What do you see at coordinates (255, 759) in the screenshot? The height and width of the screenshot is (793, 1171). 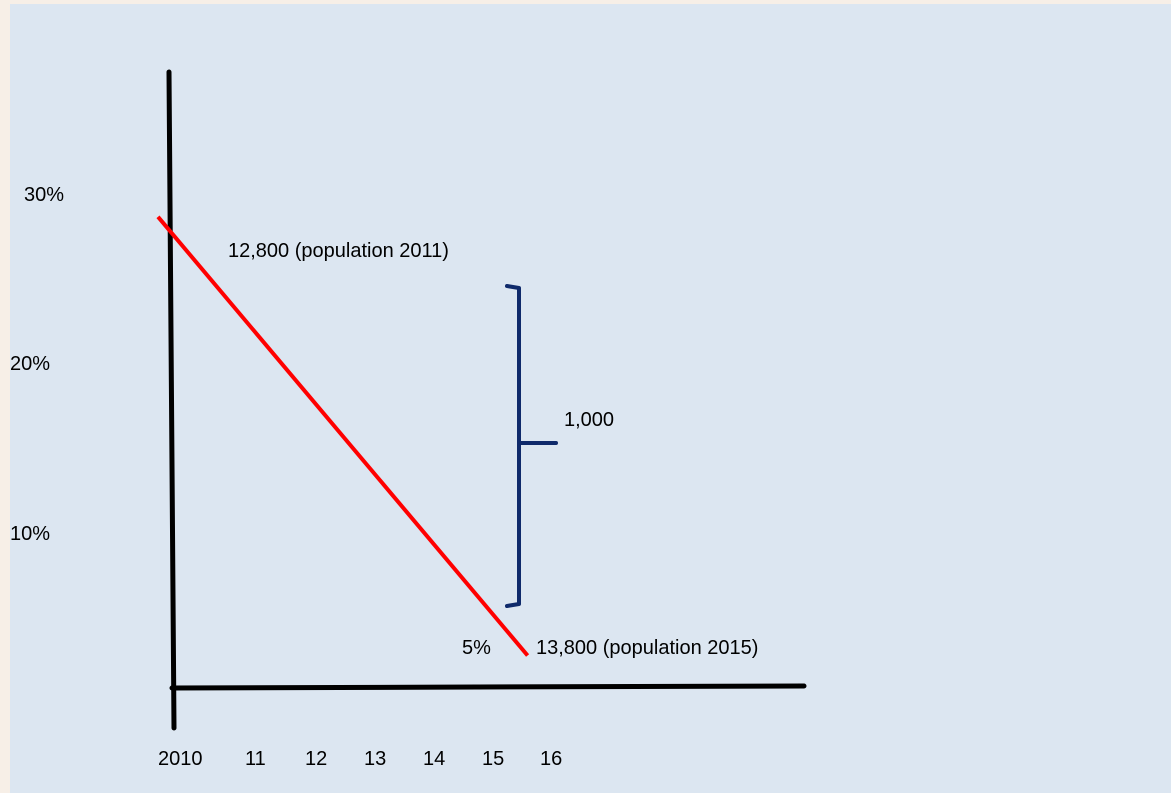 I see `x-tick-label-11: 11` at bounding box center [255, 759].